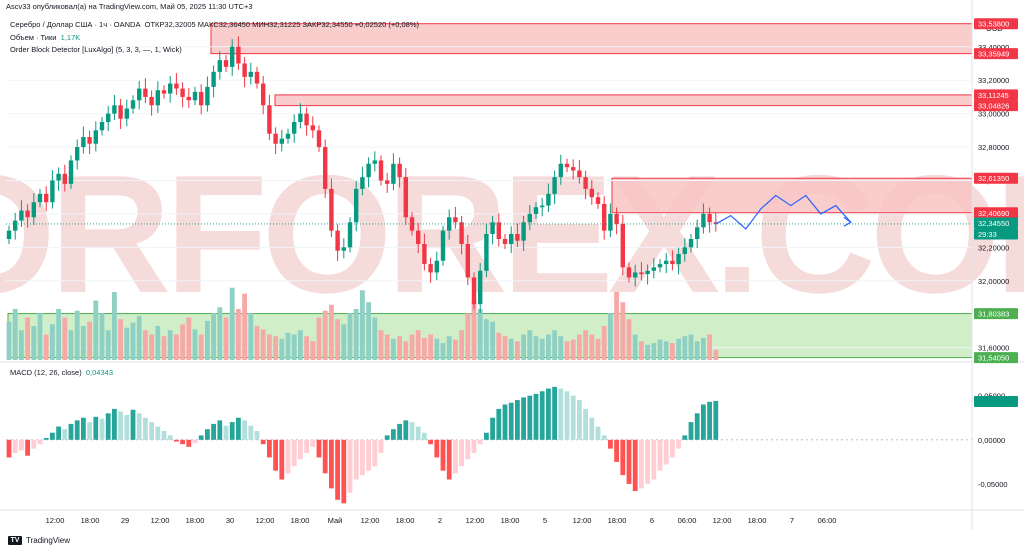 This screenshot has width=1024, height=554. Describe the element at coordinates (987, 234) in the screenshot. I see `price-label-text: 29:33` at that location.